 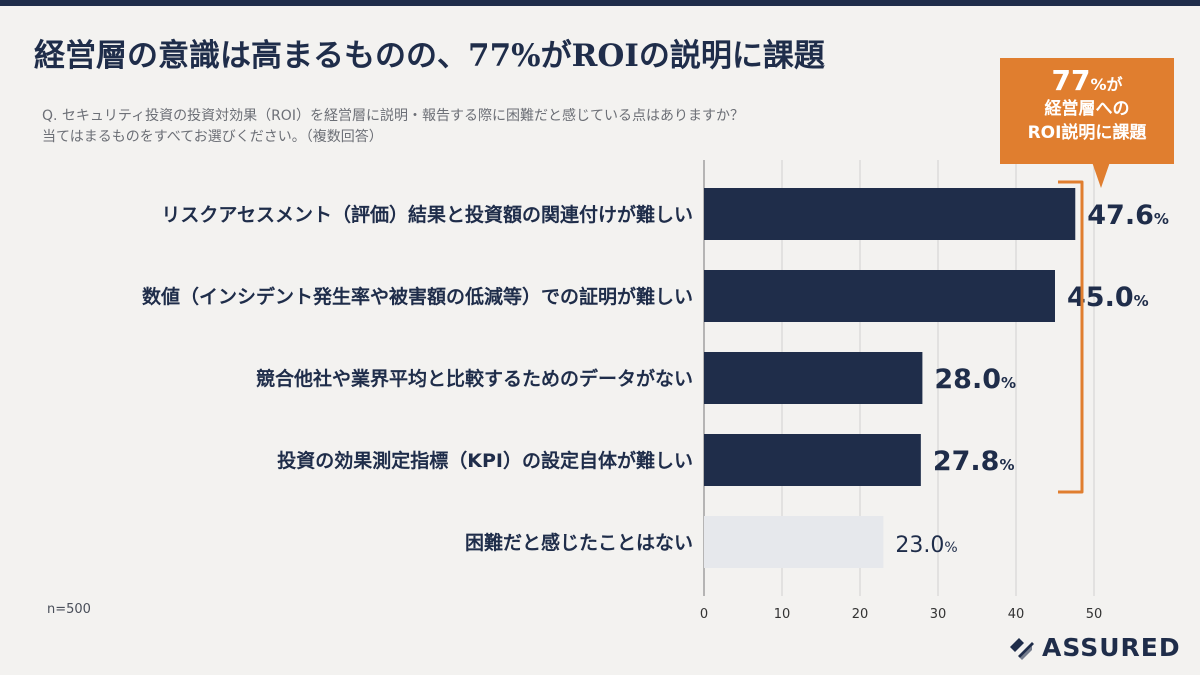 I want to click on callout-percent-suffix: %が, so click(x=1106, y=84).